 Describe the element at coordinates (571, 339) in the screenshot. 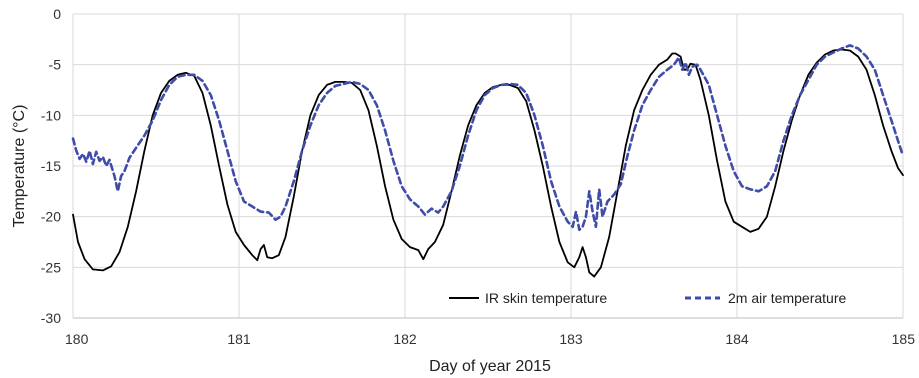

I see `x-tick-label: 183` at that location.